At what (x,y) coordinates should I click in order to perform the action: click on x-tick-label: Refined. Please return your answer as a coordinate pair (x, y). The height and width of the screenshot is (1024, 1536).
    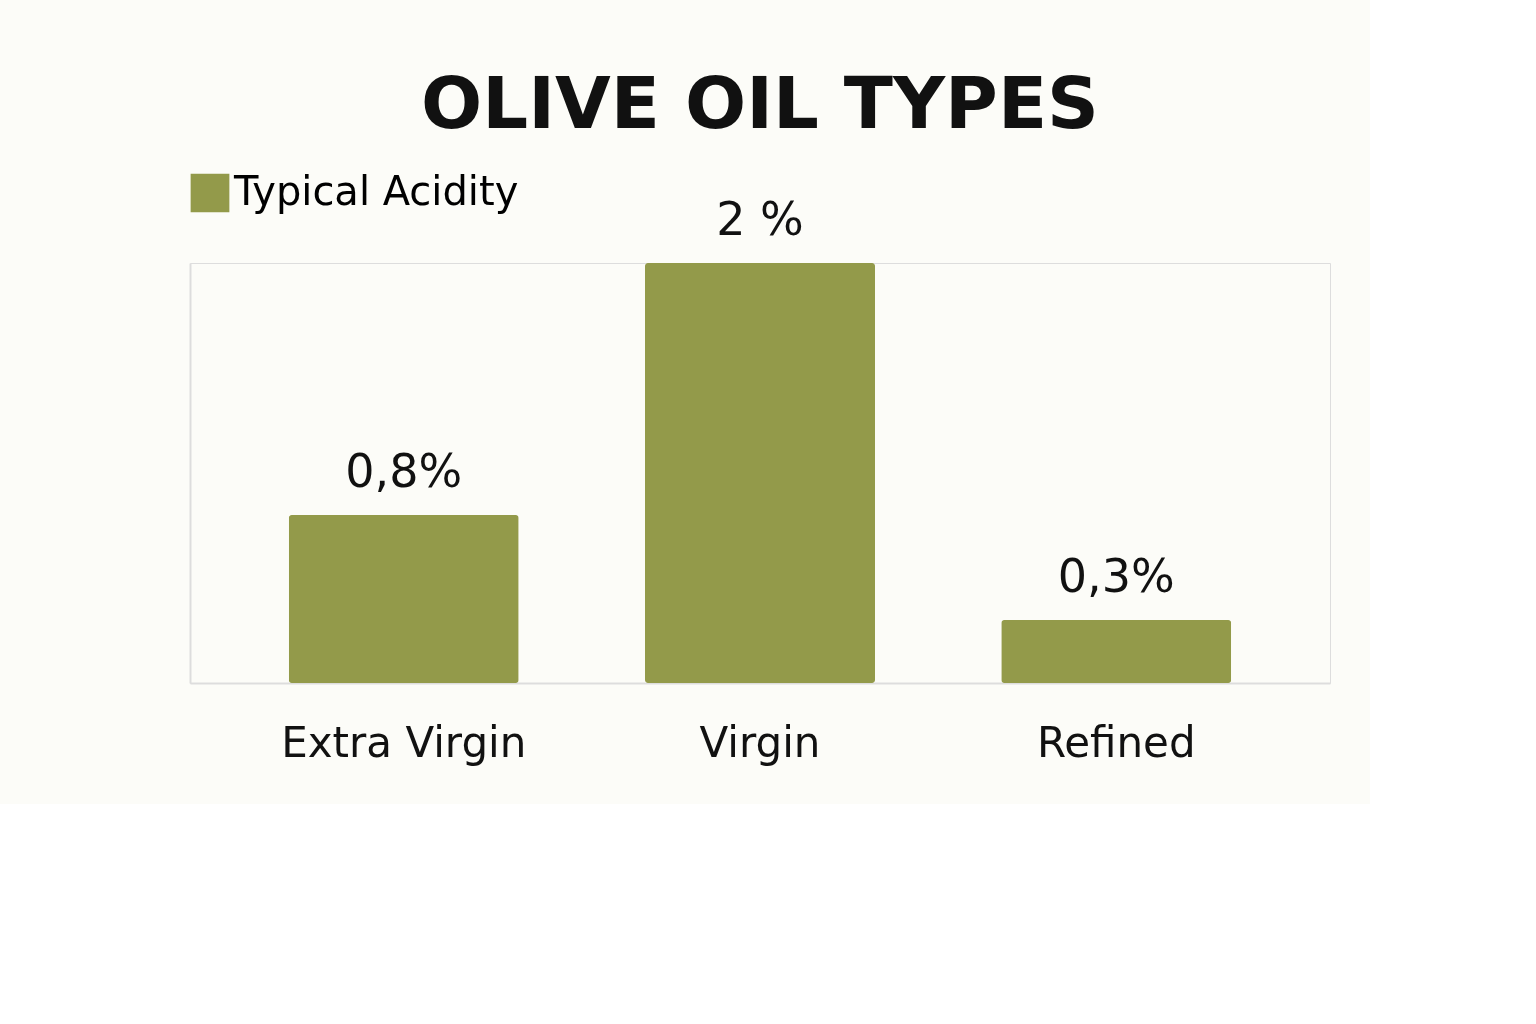
    Looking at the image, I should click on (1116, 742).